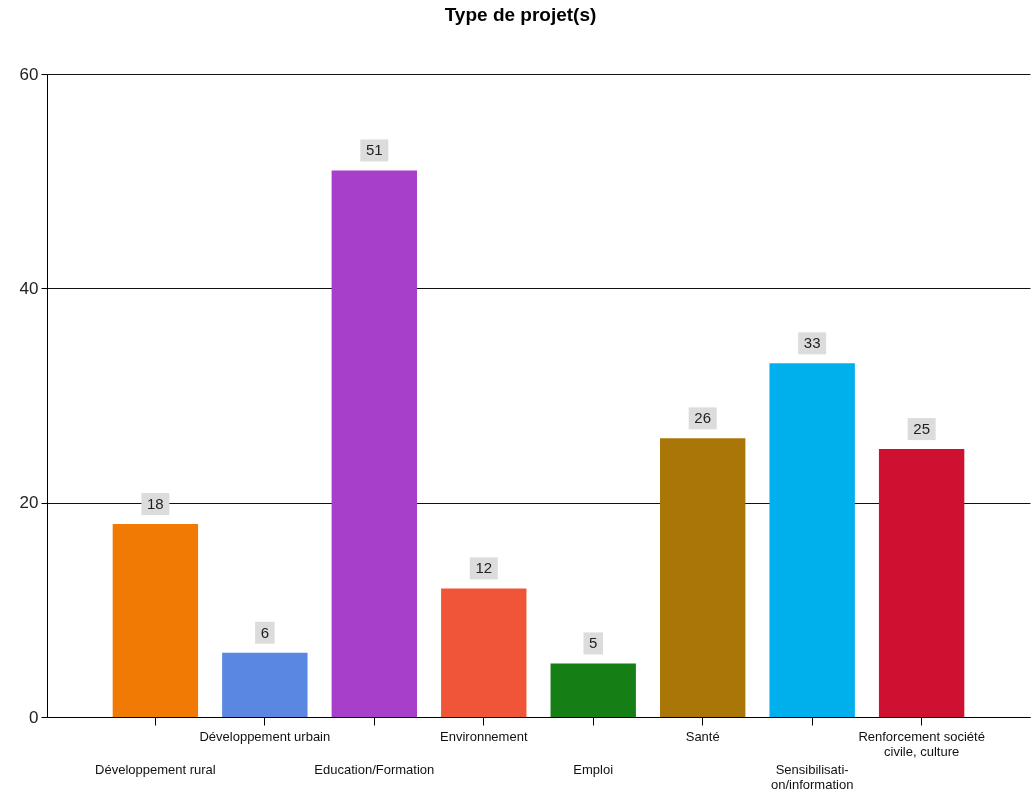 Image resolution: width=1035 pixels, height=796 pixels. What do you see at coordinates (593, 769) in the screenshot?
I see `x-tick-label: Emploi` at bounding box center [593, 769].